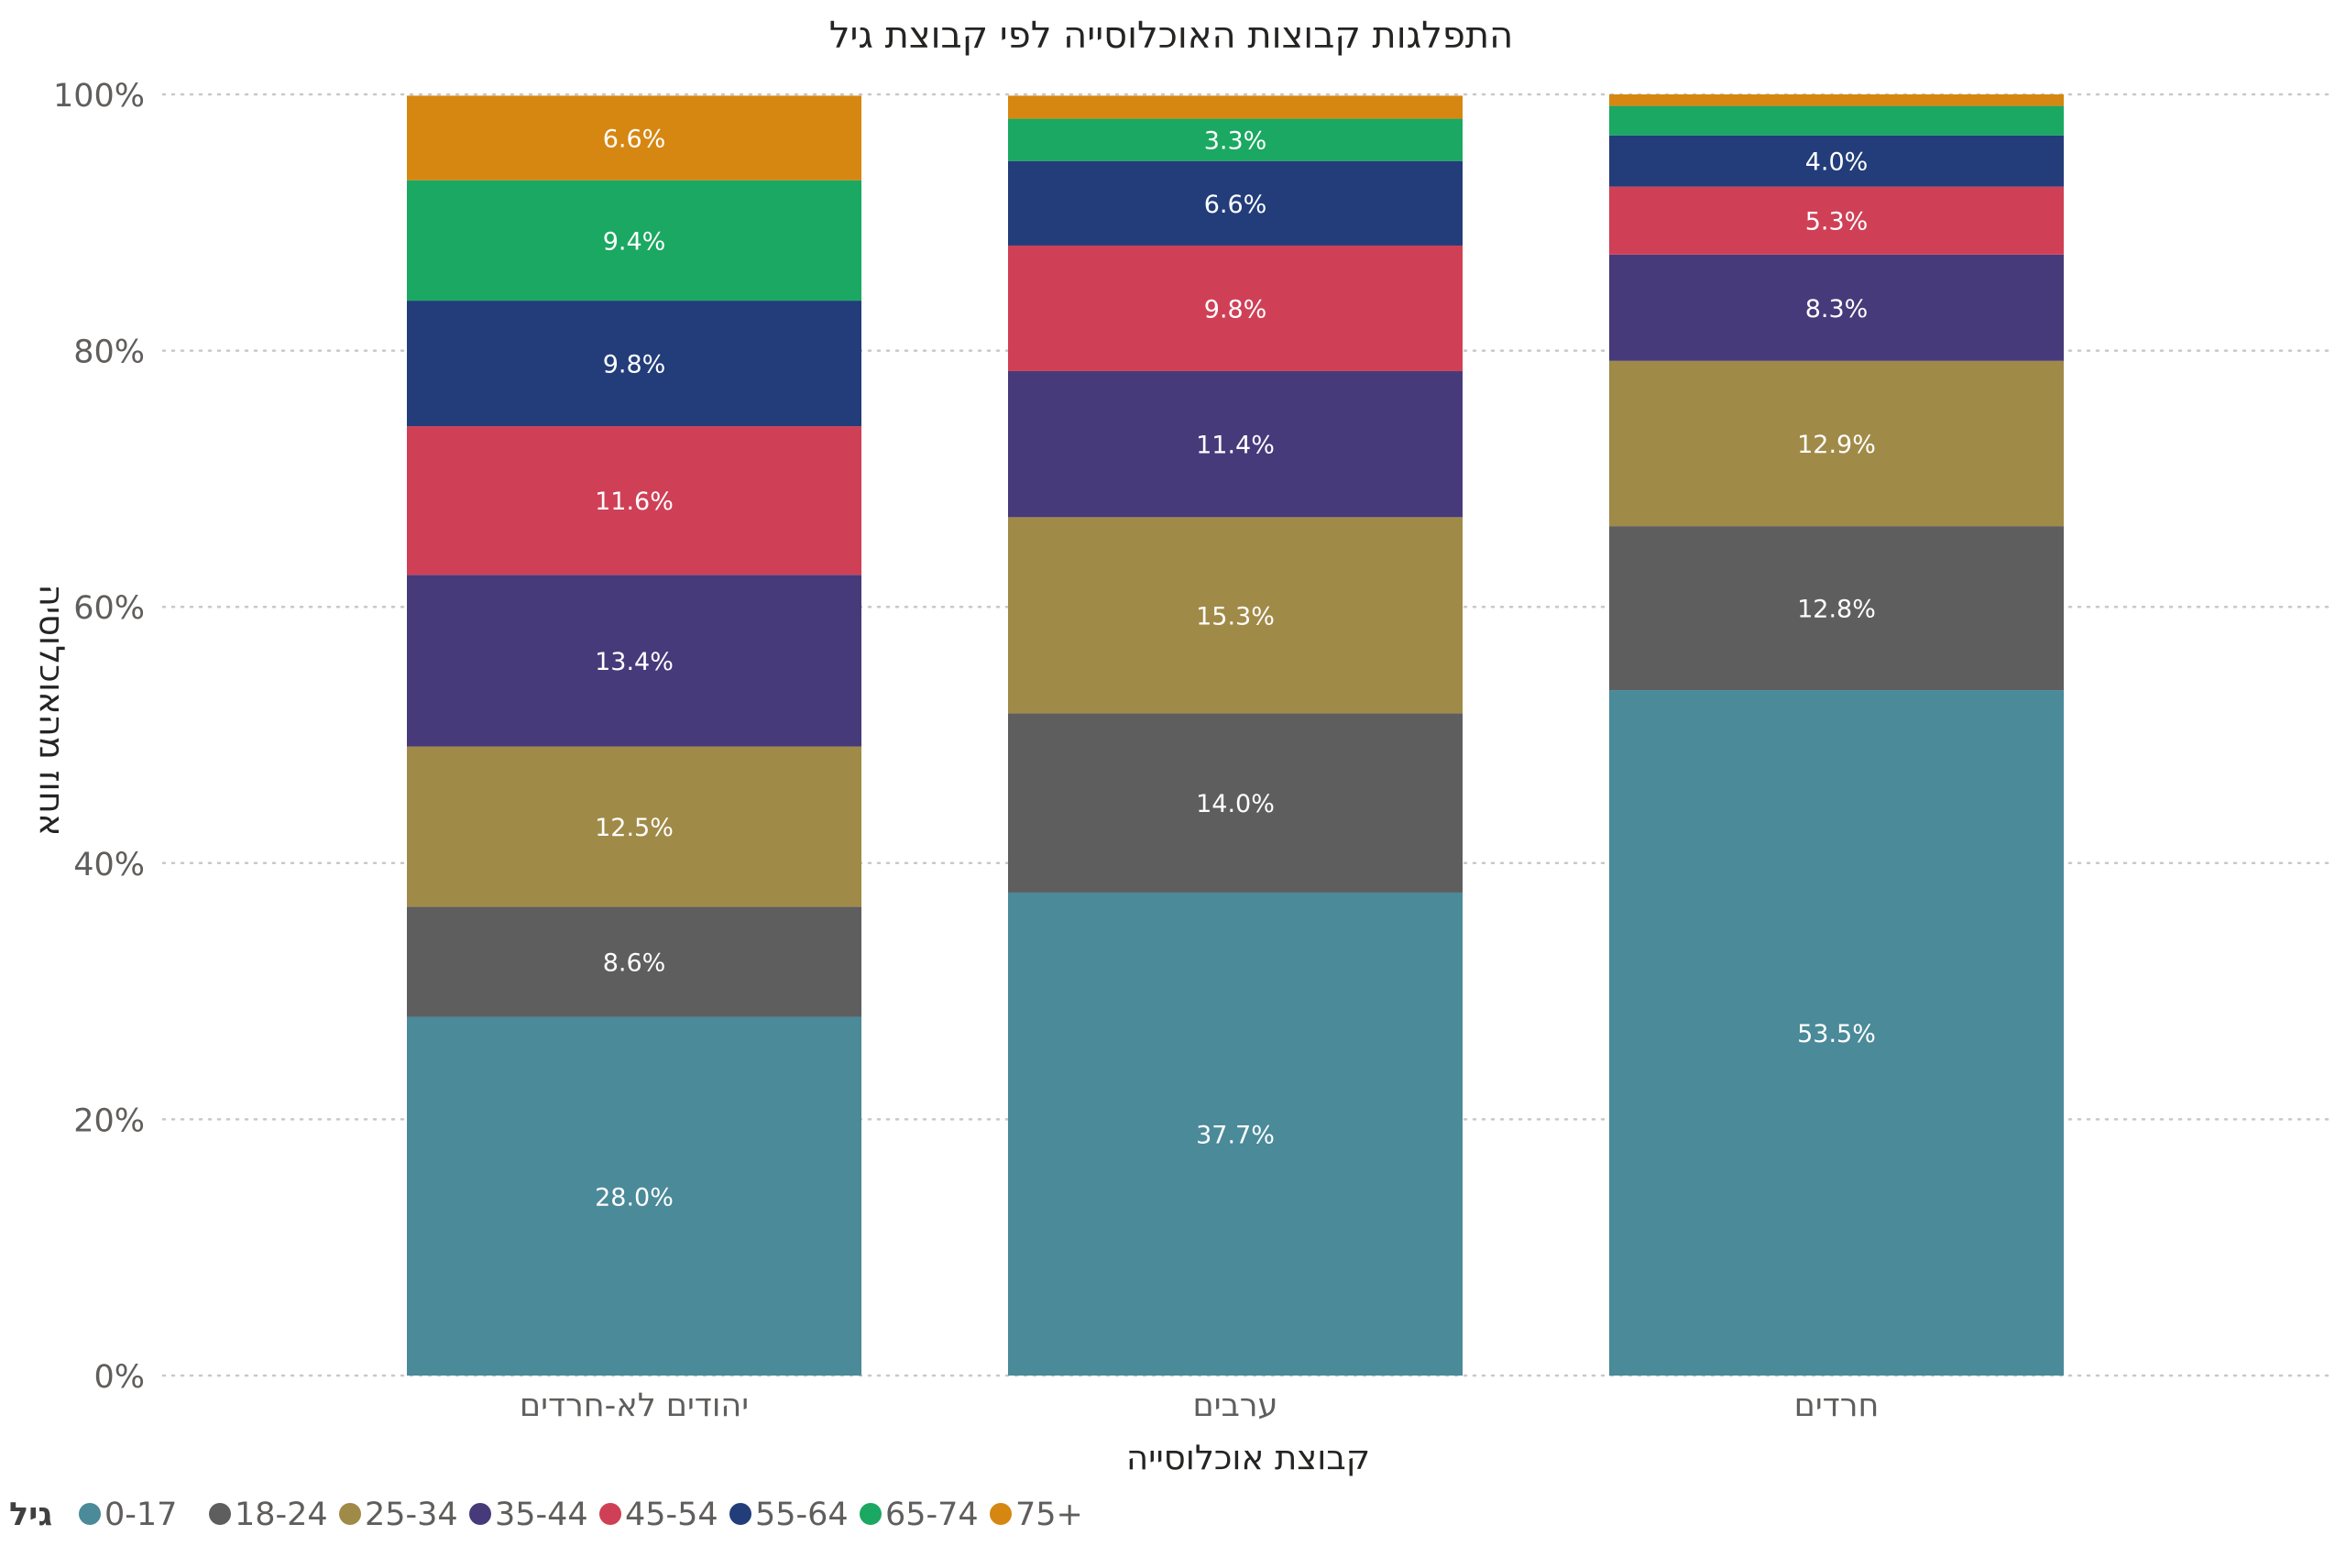 The height and width of the screenshot is (1568, 2346). I want to click on y-tick-label: 80%, so click(109, 352).